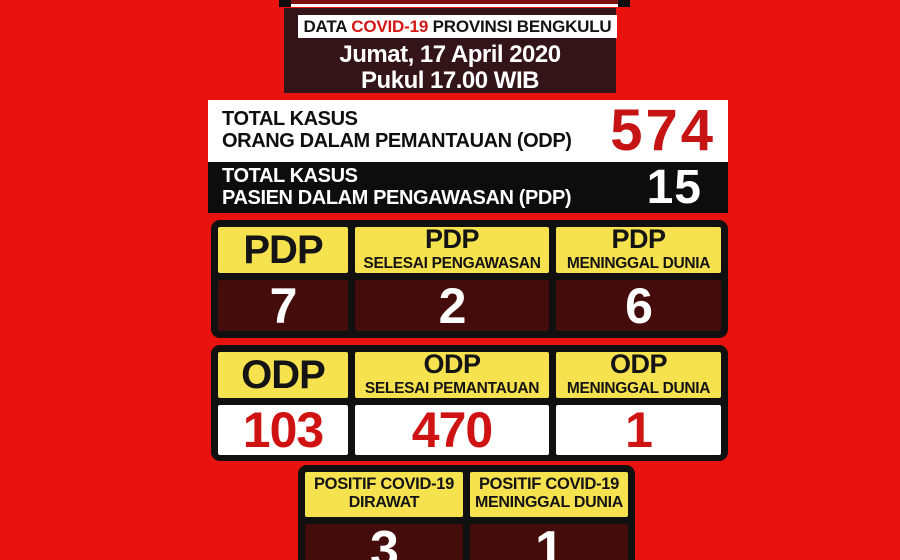 The height and width of the screenshot is (560, 900). Describe the element at coordinates (638, 239) in the screenshot. I see `pdp-col-meninggal-title: PDP` at that location.